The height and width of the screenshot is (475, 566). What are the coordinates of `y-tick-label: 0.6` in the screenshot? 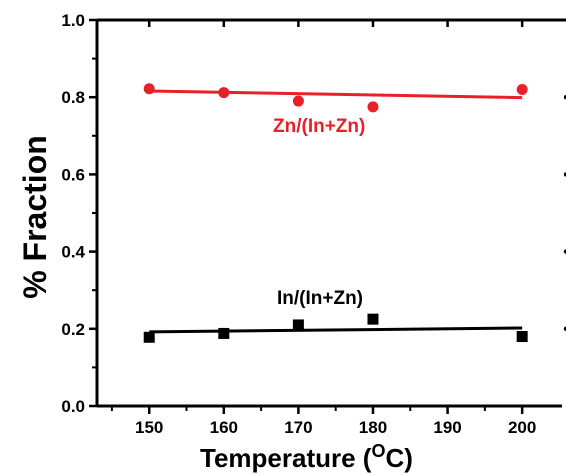 It's located at (73, 174).